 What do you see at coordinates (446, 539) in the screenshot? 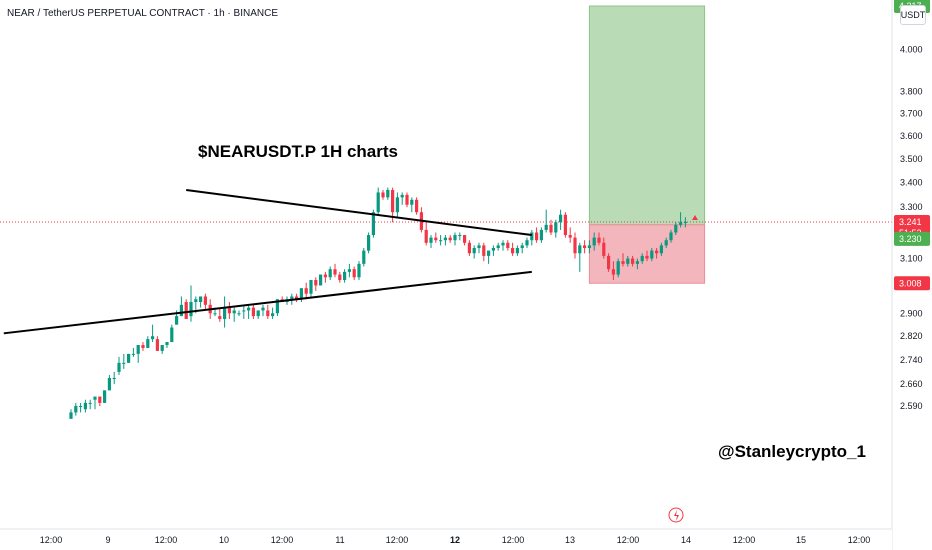
I see `time-axis` at bounding box center [446, 539].